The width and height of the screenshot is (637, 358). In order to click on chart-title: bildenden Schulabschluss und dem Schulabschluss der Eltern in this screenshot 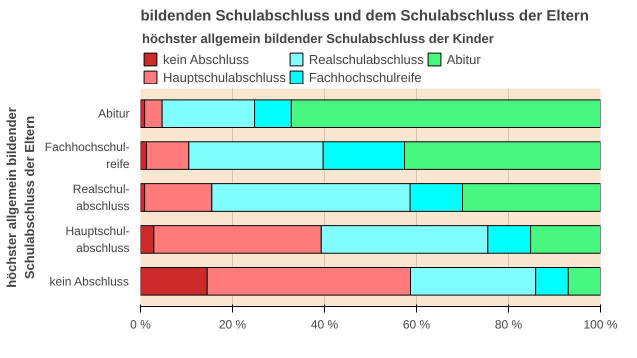, I will do `click(364, 16)`.